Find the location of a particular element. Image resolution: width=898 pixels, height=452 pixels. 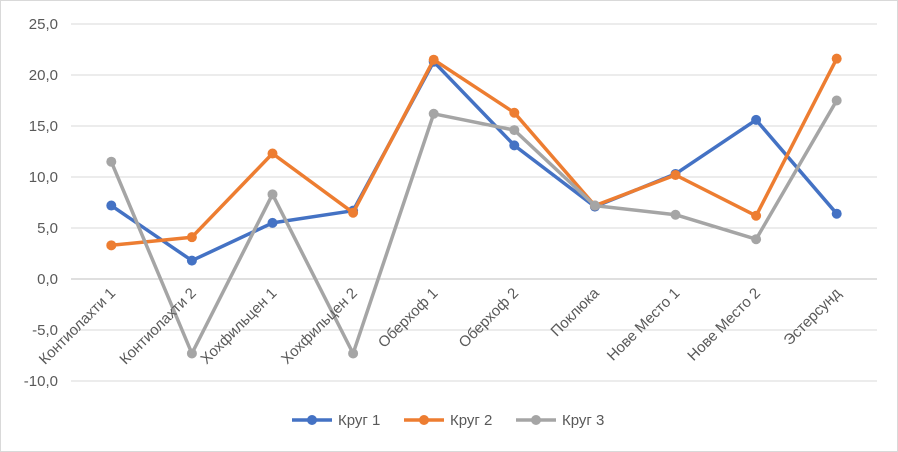

legend-label: Круг 1 is located at coordinates (359, 420).